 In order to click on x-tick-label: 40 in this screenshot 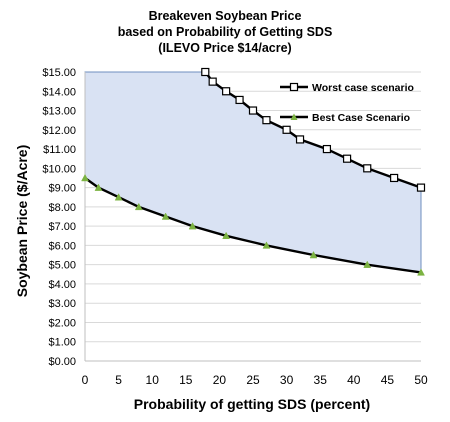, I will do `click(354, 380)`.